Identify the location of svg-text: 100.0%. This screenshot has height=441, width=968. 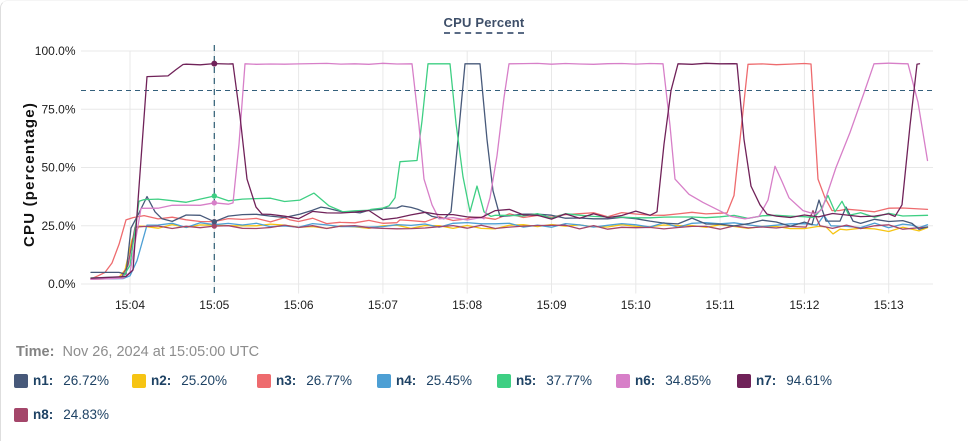
(55, 51).